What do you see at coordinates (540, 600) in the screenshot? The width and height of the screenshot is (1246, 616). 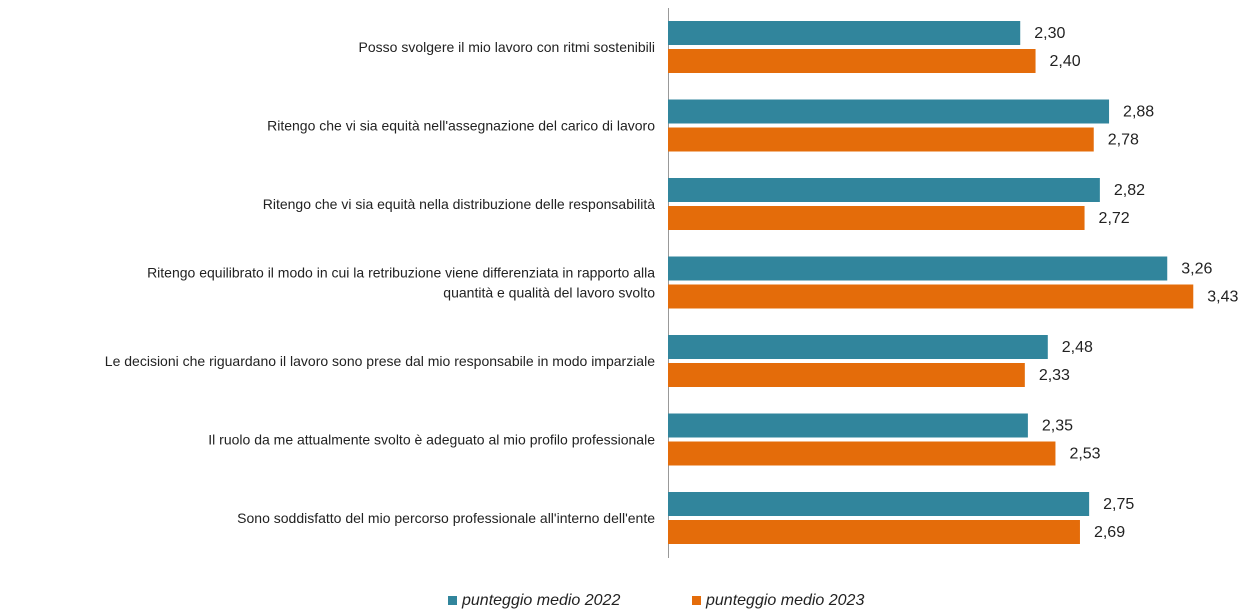 I see `legend-label: punteggio medio 2022` at bounding box center [540, 600].